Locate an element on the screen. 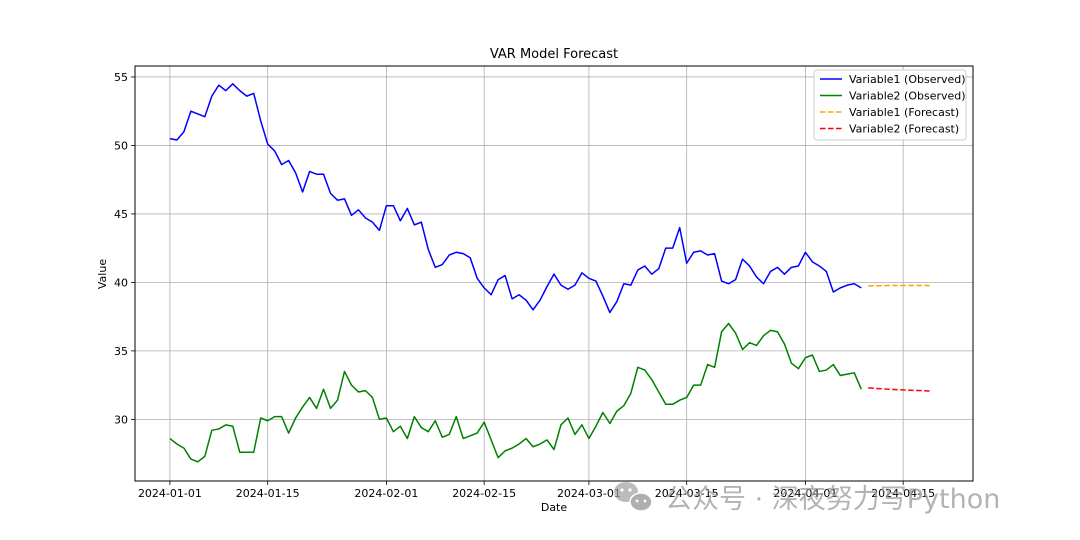  x-tick-label: 2024-04-01 is located at coordinates (805, 493).